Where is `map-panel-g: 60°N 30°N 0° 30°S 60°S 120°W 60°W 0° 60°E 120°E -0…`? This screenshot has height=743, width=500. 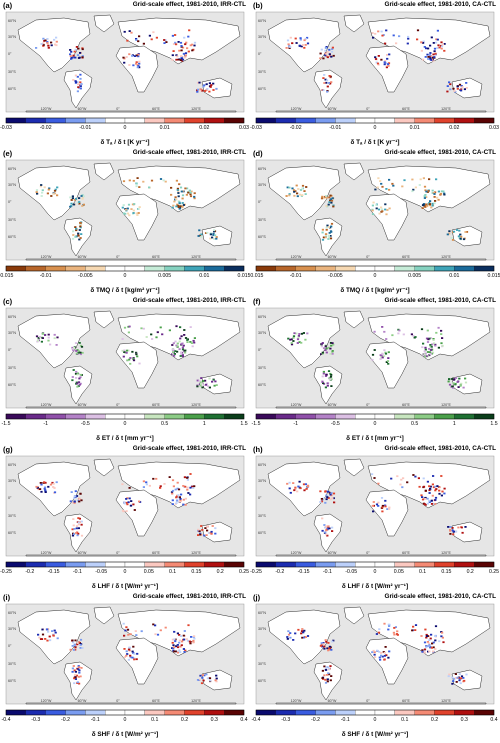 map-panel-g: 60°N 30°N 0° 30°S 60°S 120°W 60°W 0° 60°E 120°E -0… is located at coordinates (125, 518).